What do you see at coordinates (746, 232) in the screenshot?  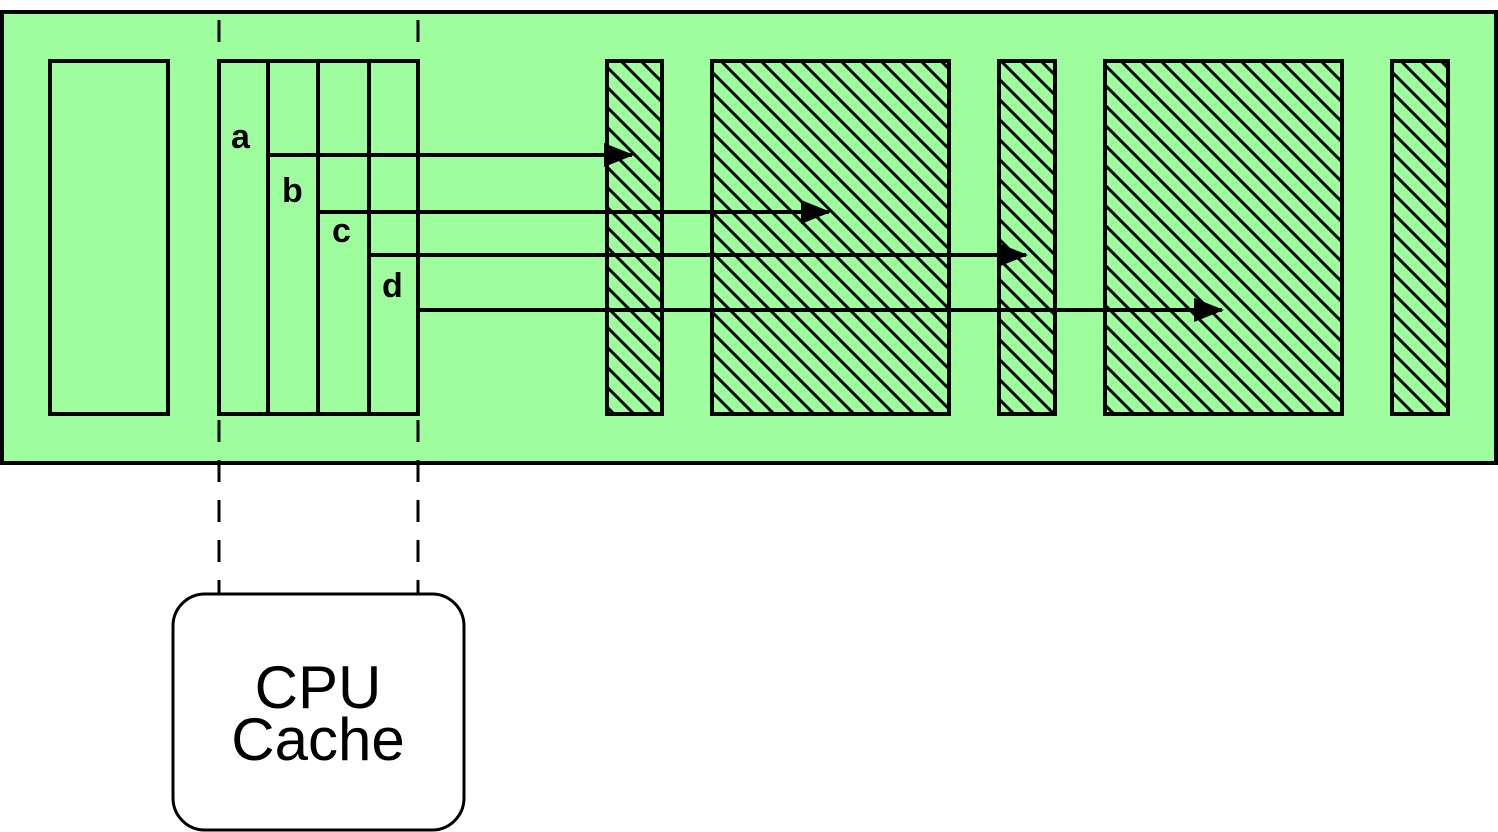 I see `pointer-arrows` at bounding box center [746, 232].